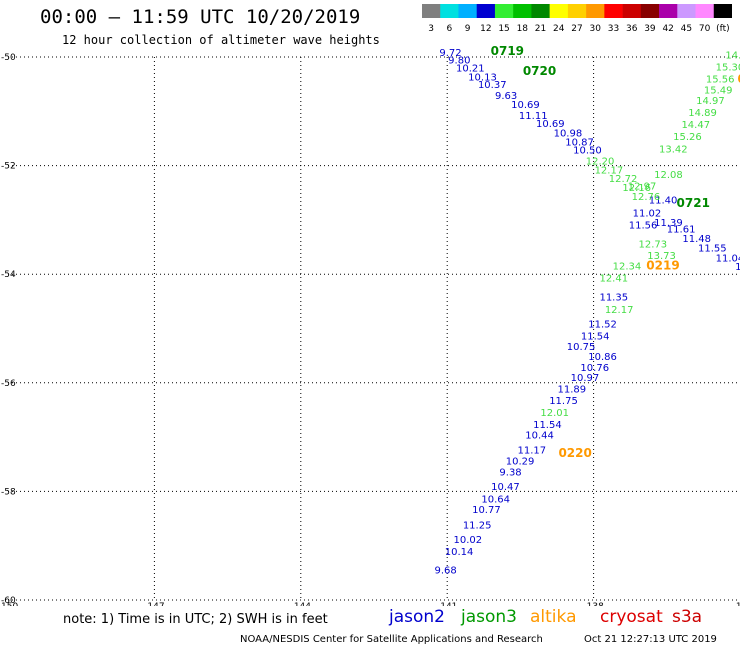 Image resolution: width=740 pixels, height=650 pixels. What do you see at coordinates (613, 297) in the screenshot?
I see `wave-height-value: 11.35` at bounding box center [613, 297].